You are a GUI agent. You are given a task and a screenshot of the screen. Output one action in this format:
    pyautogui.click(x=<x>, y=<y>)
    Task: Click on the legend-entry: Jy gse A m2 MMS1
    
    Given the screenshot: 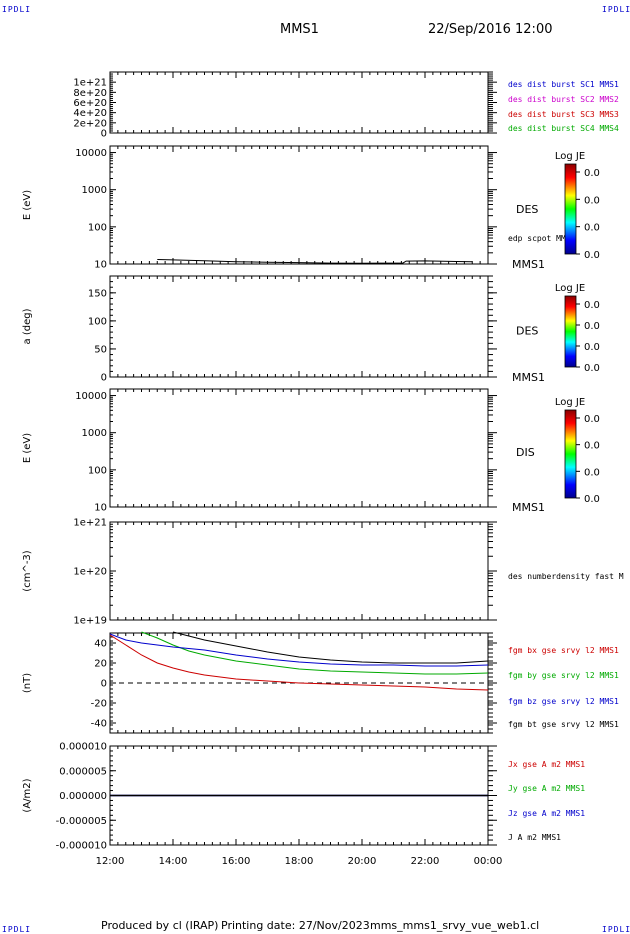 What is the action you would take?
    pyautogui.click(x=546, y=788)
    